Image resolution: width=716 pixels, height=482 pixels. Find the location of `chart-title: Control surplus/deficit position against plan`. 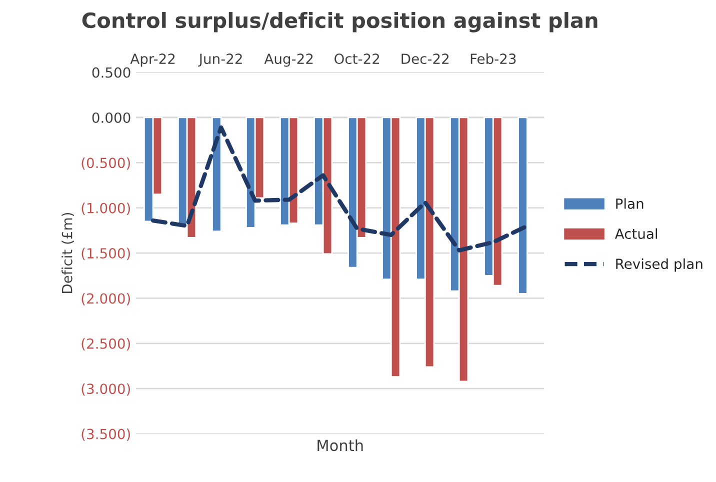

chart-title: Control surplus/deficit position against plan is located at coordinates (340, 22).